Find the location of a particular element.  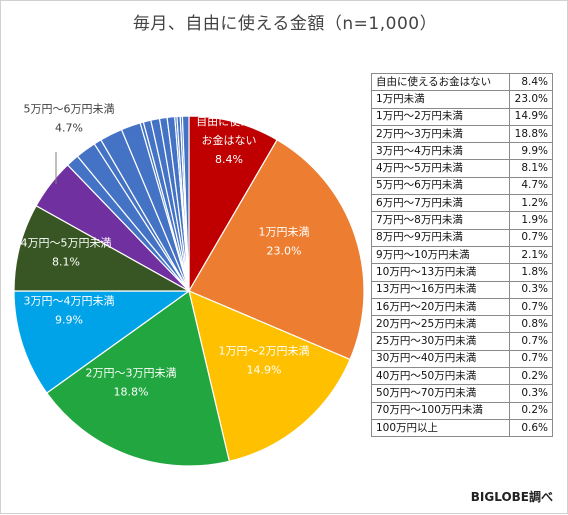

table-row: 自由に使えるお金はない 8.4% is located at coordinates (462, 82).